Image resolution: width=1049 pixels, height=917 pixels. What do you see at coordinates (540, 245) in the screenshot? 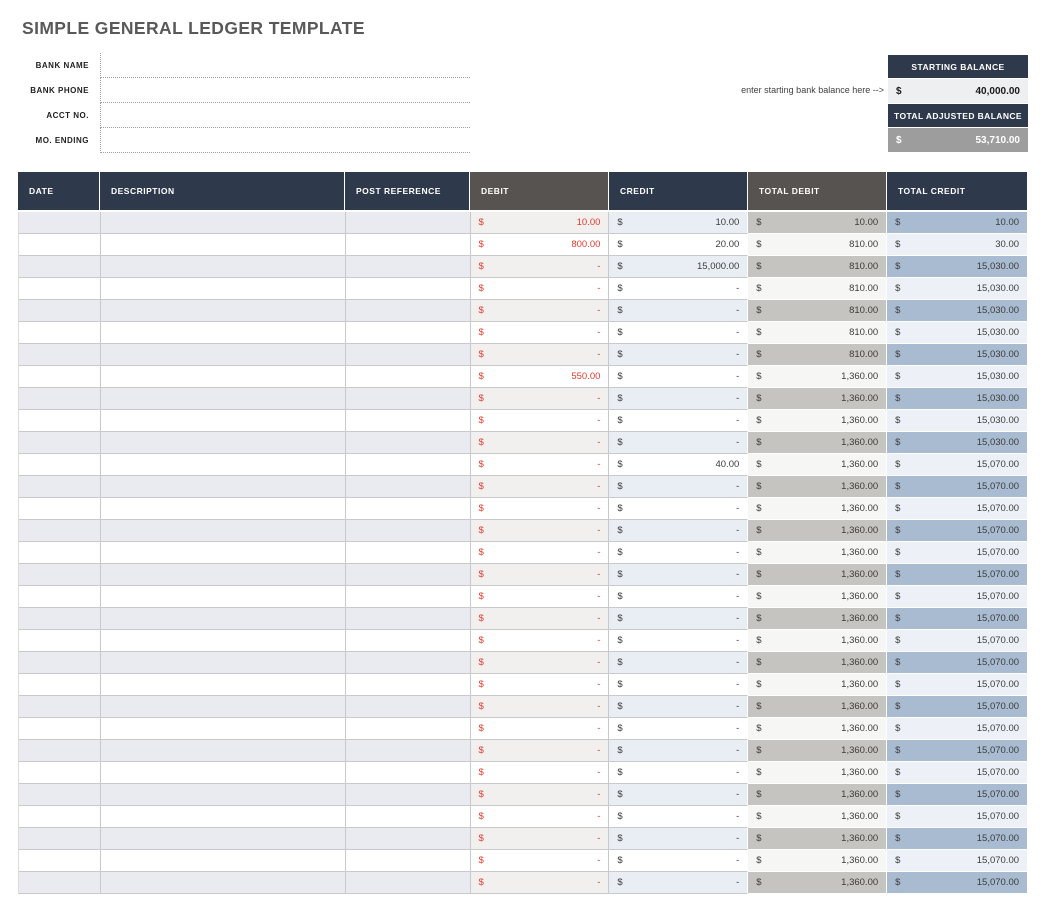
I see `cell-debit: $800.00` at bounding box center [540, 245].